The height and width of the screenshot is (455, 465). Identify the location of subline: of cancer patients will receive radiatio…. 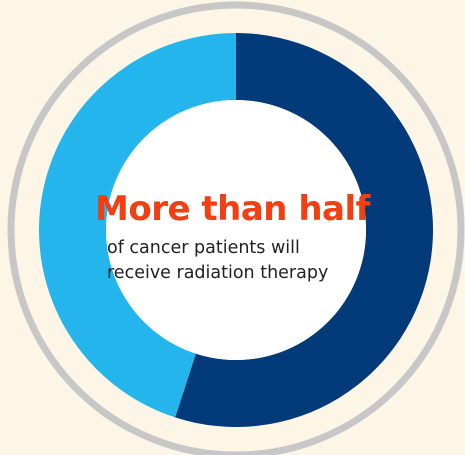
(237, 261).